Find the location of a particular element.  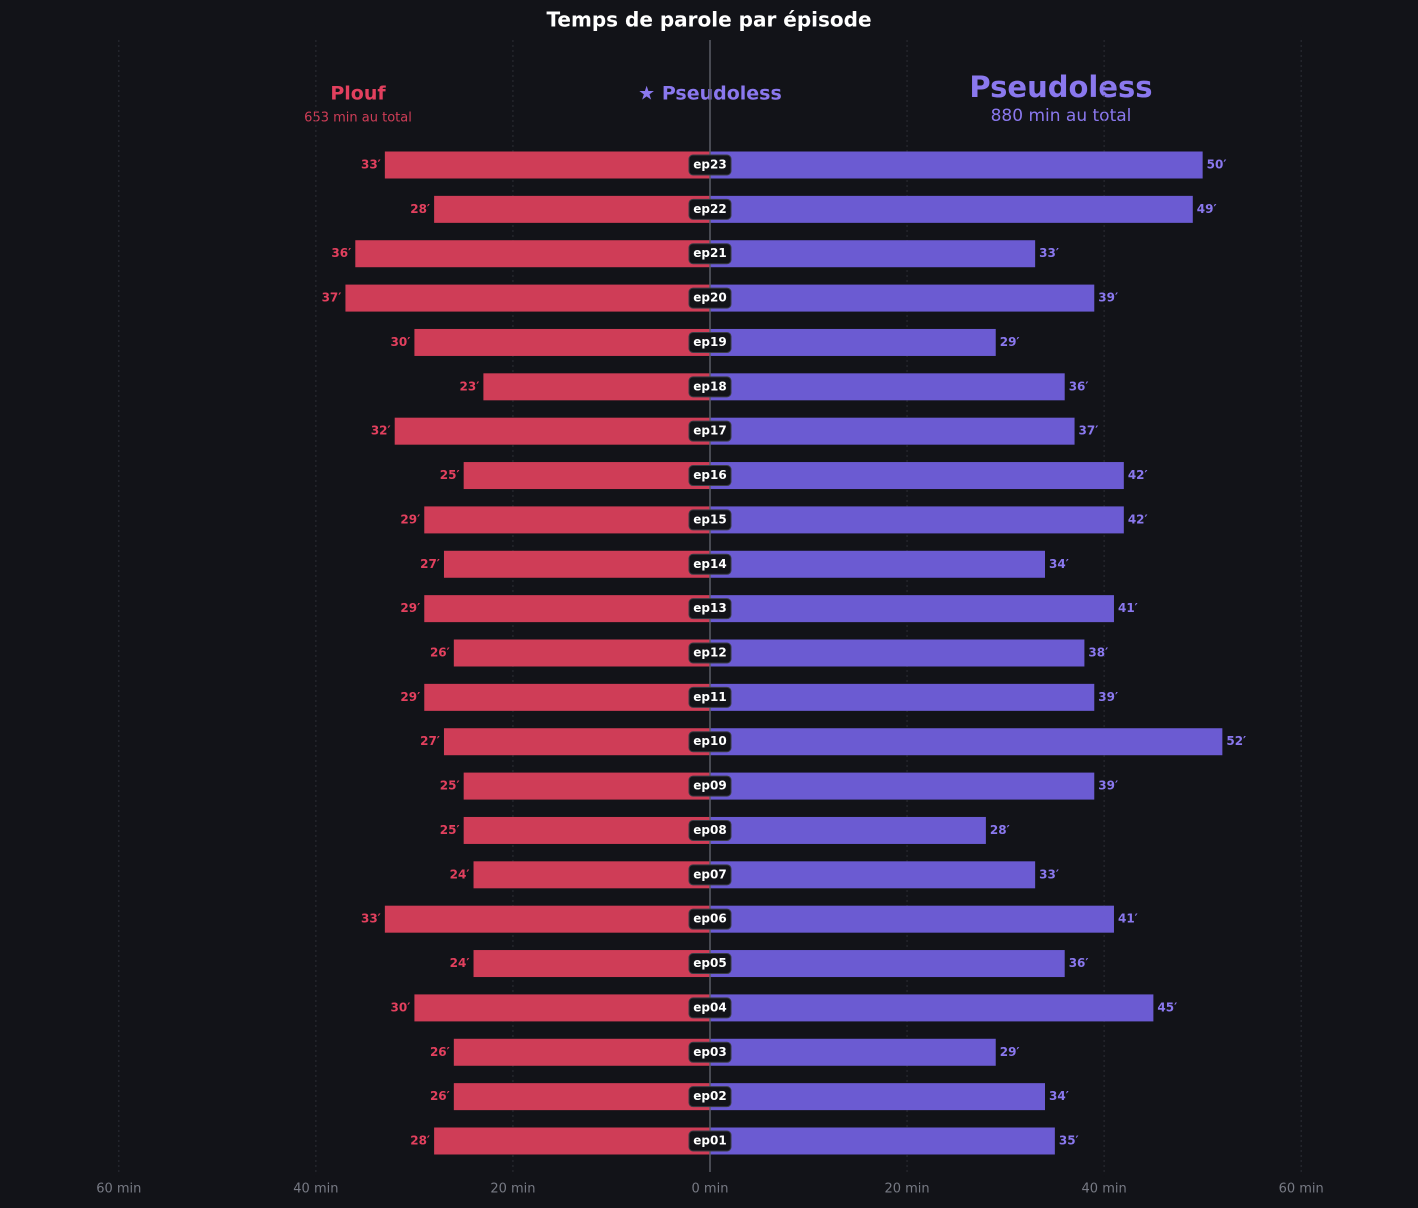

value-label: 25′ is located at coordinates (450, 830).